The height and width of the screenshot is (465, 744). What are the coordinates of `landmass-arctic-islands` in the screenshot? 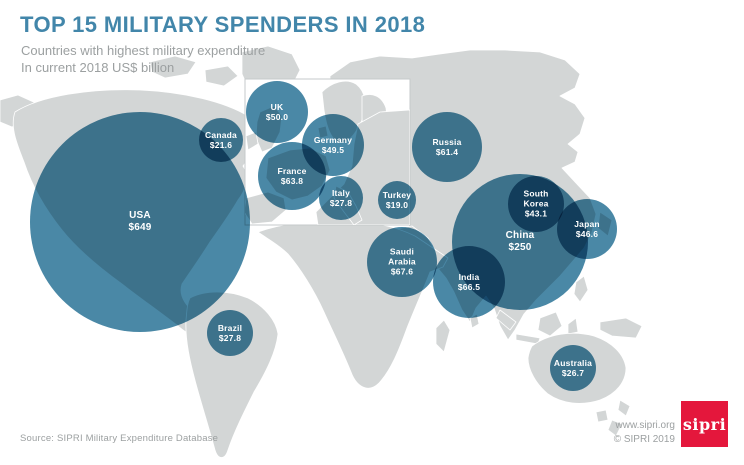 It's located at (173, 67).